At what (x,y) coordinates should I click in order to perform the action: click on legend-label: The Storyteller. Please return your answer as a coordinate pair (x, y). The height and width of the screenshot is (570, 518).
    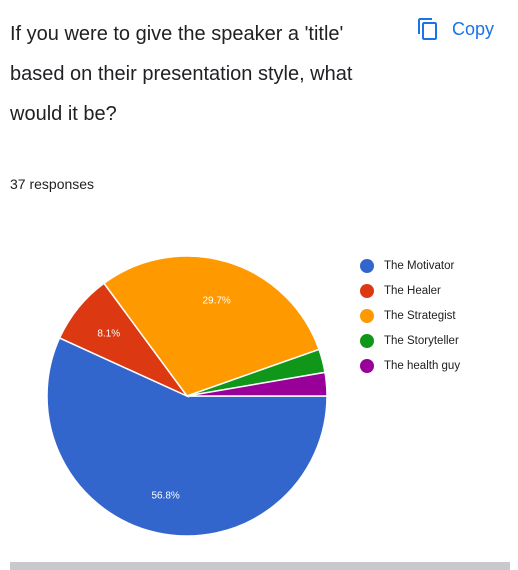
    Looking at the image, I should click on (421, 340).